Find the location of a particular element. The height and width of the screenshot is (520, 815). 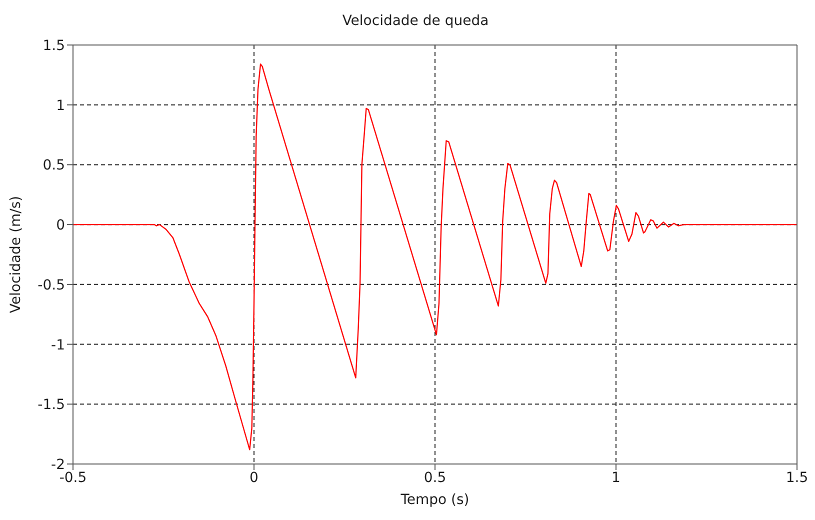

chart-title: Velocidade de queda is located at coordinates (415, 21).